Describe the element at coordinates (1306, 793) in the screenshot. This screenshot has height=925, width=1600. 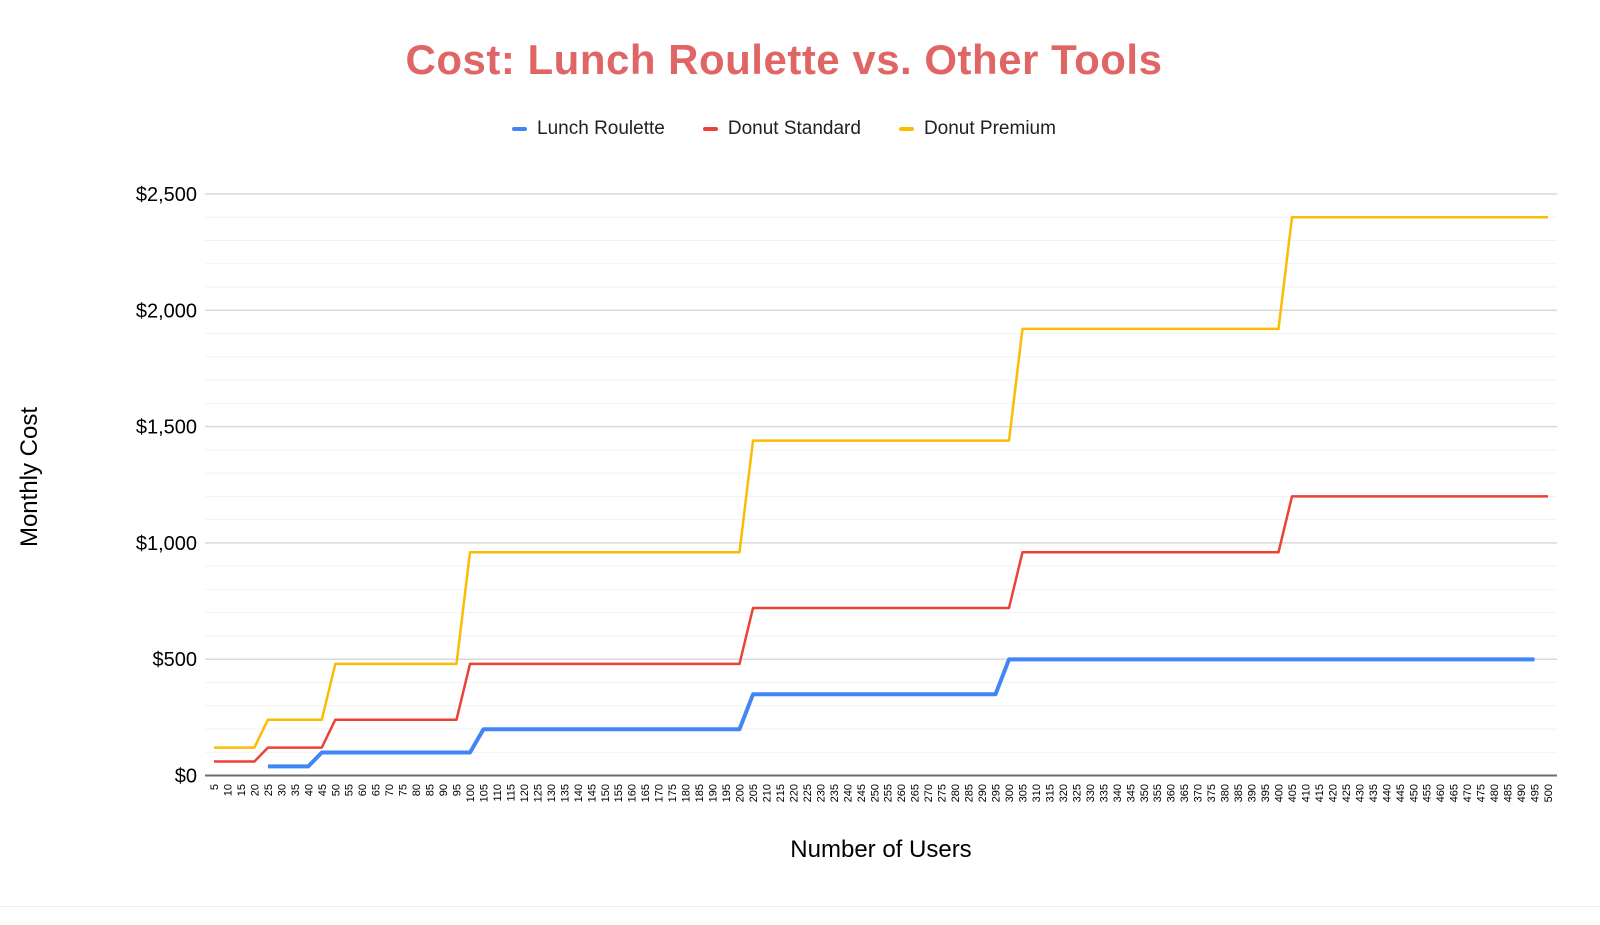
I see `x-axis-tick-label: 410` at that location.